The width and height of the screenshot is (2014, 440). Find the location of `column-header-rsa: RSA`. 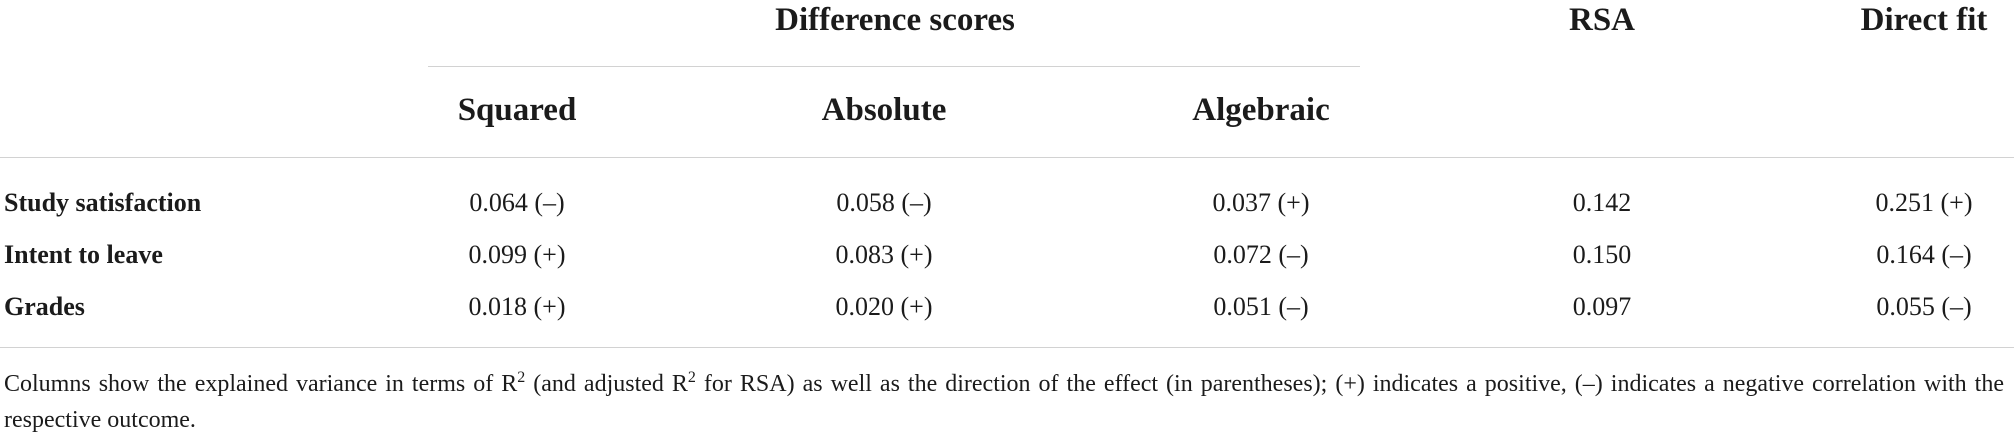

column-header-rsa: RSA is located at coordinates (1602, 20).